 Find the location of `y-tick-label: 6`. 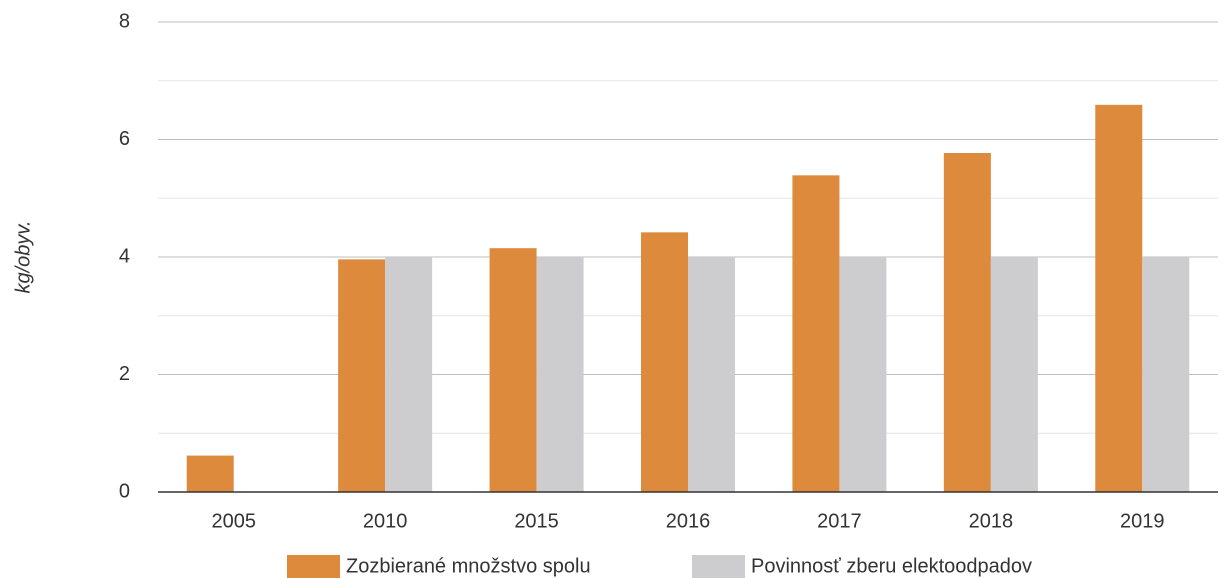

y-tick-label: 6 is located at coordinates (124, 139).